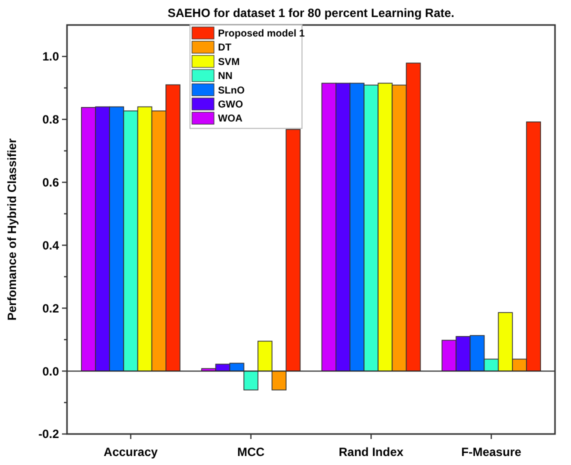 This screenshot has height=465, width=571. I want to click on y-tick-label: -0.2, so click(49, 434).